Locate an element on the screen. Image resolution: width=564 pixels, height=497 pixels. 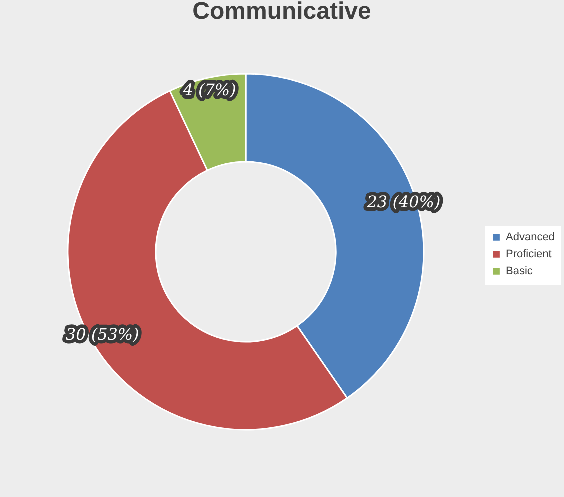
chart-title: Communicative is located at coordinates (282, 12).